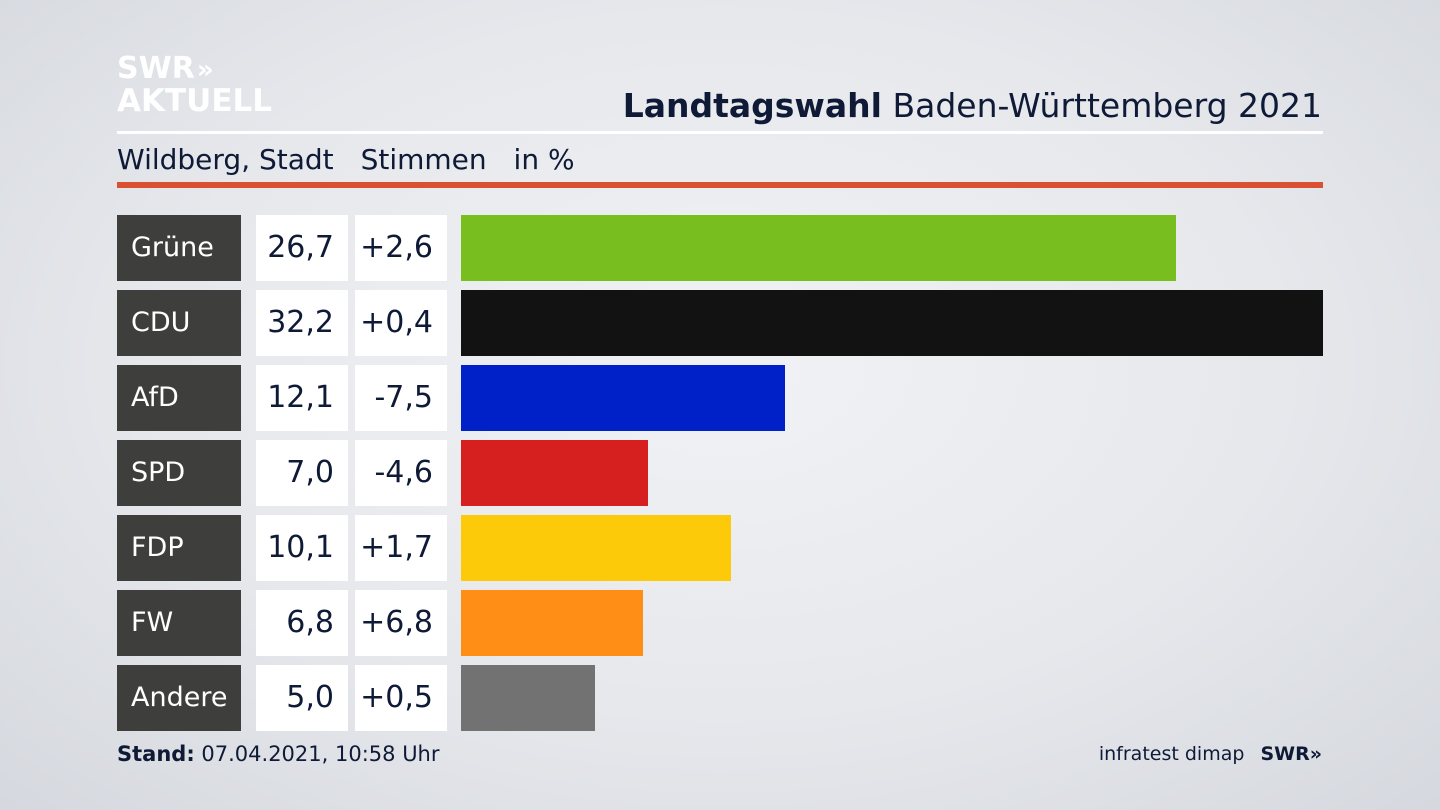 The height and width of the screenshot is (810, 1440). Describe the element at coordinates (225, 159) in the screenshot. I see `subtitle-place: Wildberg, Stadt` at that location.